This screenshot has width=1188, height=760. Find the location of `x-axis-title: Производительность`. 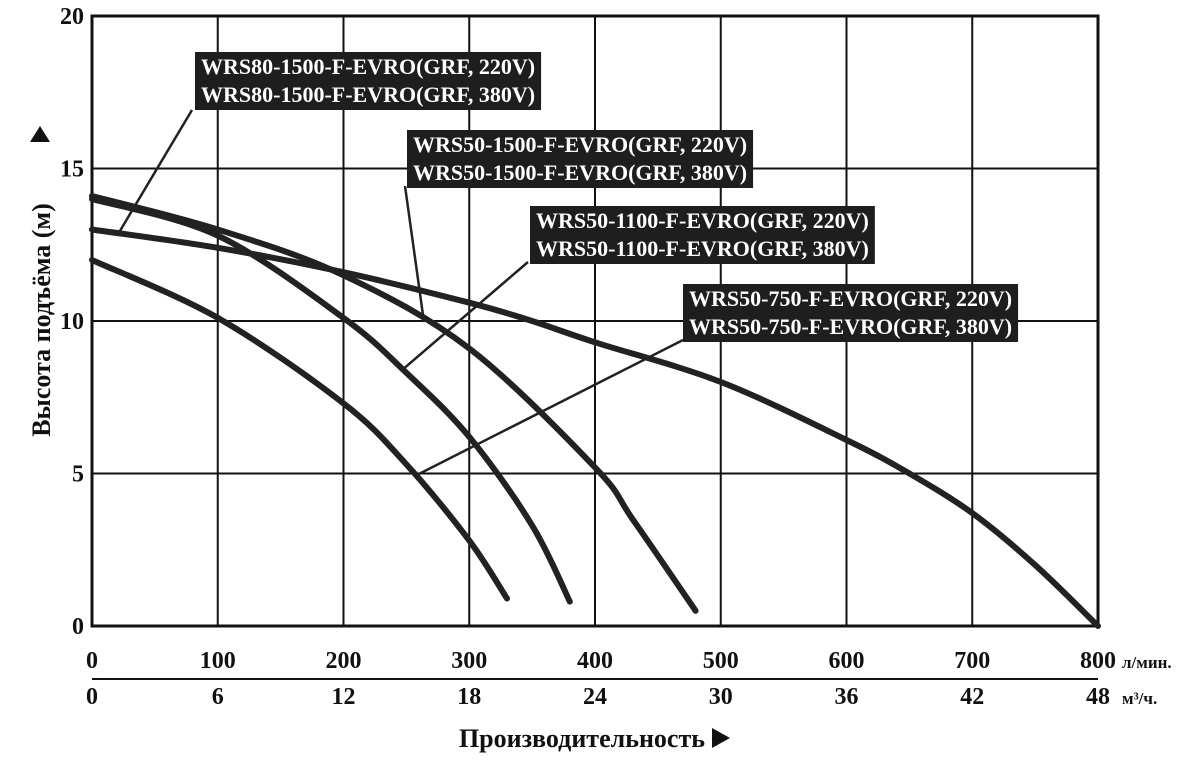

x-axis-title: Производительность is located at coordinates (594, 738).